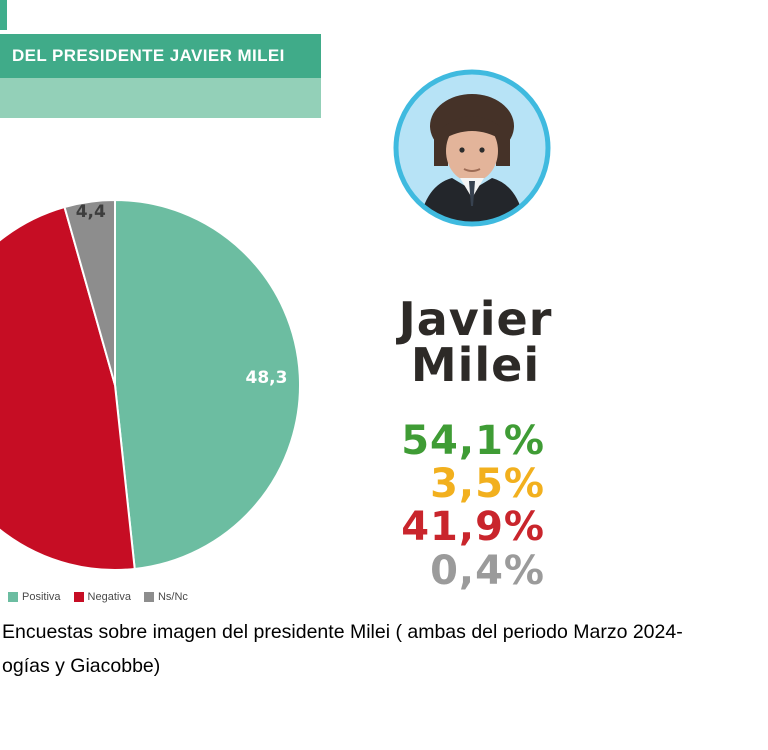 The height and width of the screenshot is (750, 768). What do you see at coordinates (109, 597) in the screenshot?
I see `legend-label: Negativa` at bounding box center [109, 597].